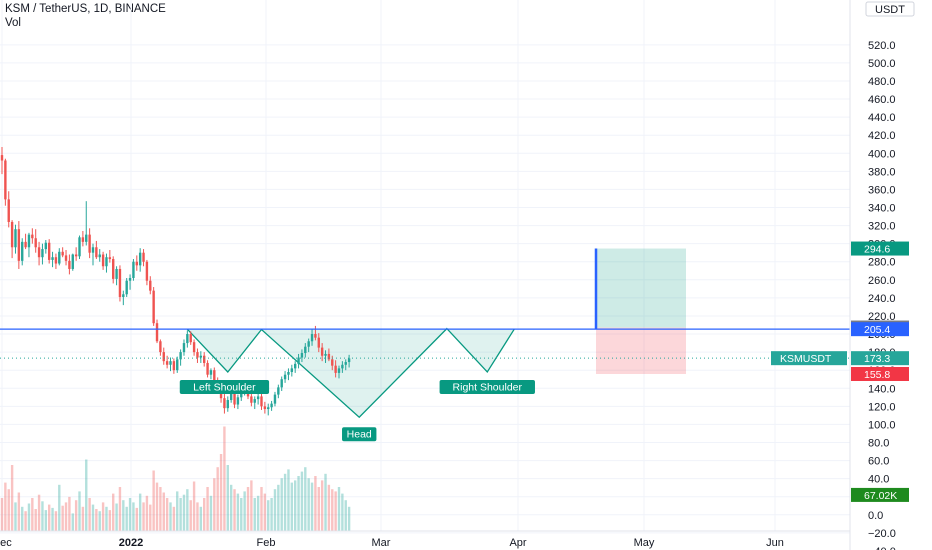 The width and height of the screenshot is (932, 550). I want to click on annotation-right-shoulder: Right Shoulder, so click(487, 386).